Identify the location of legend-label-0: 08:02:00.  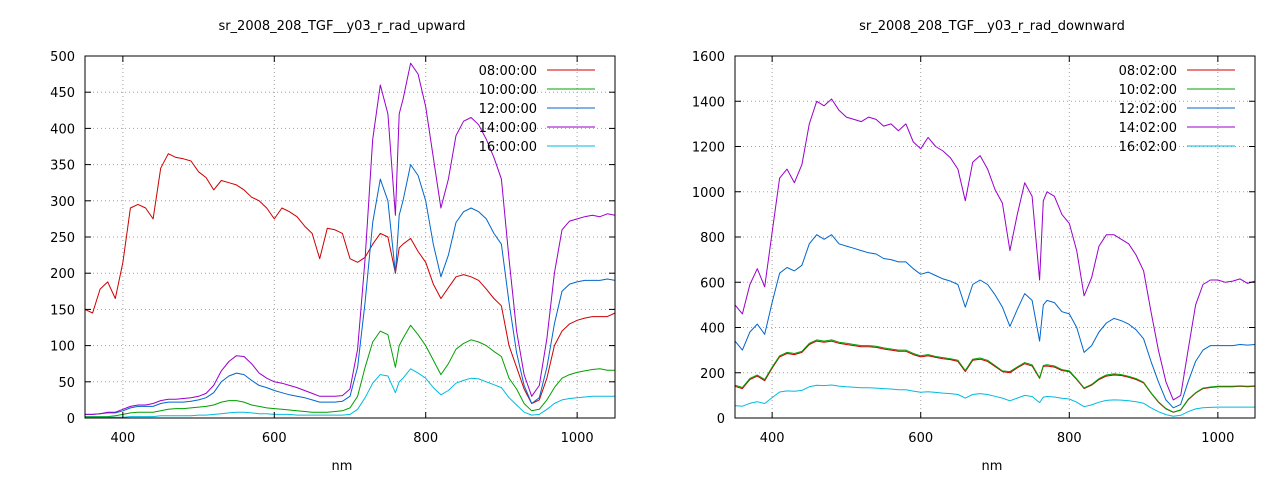
(1148, 71).